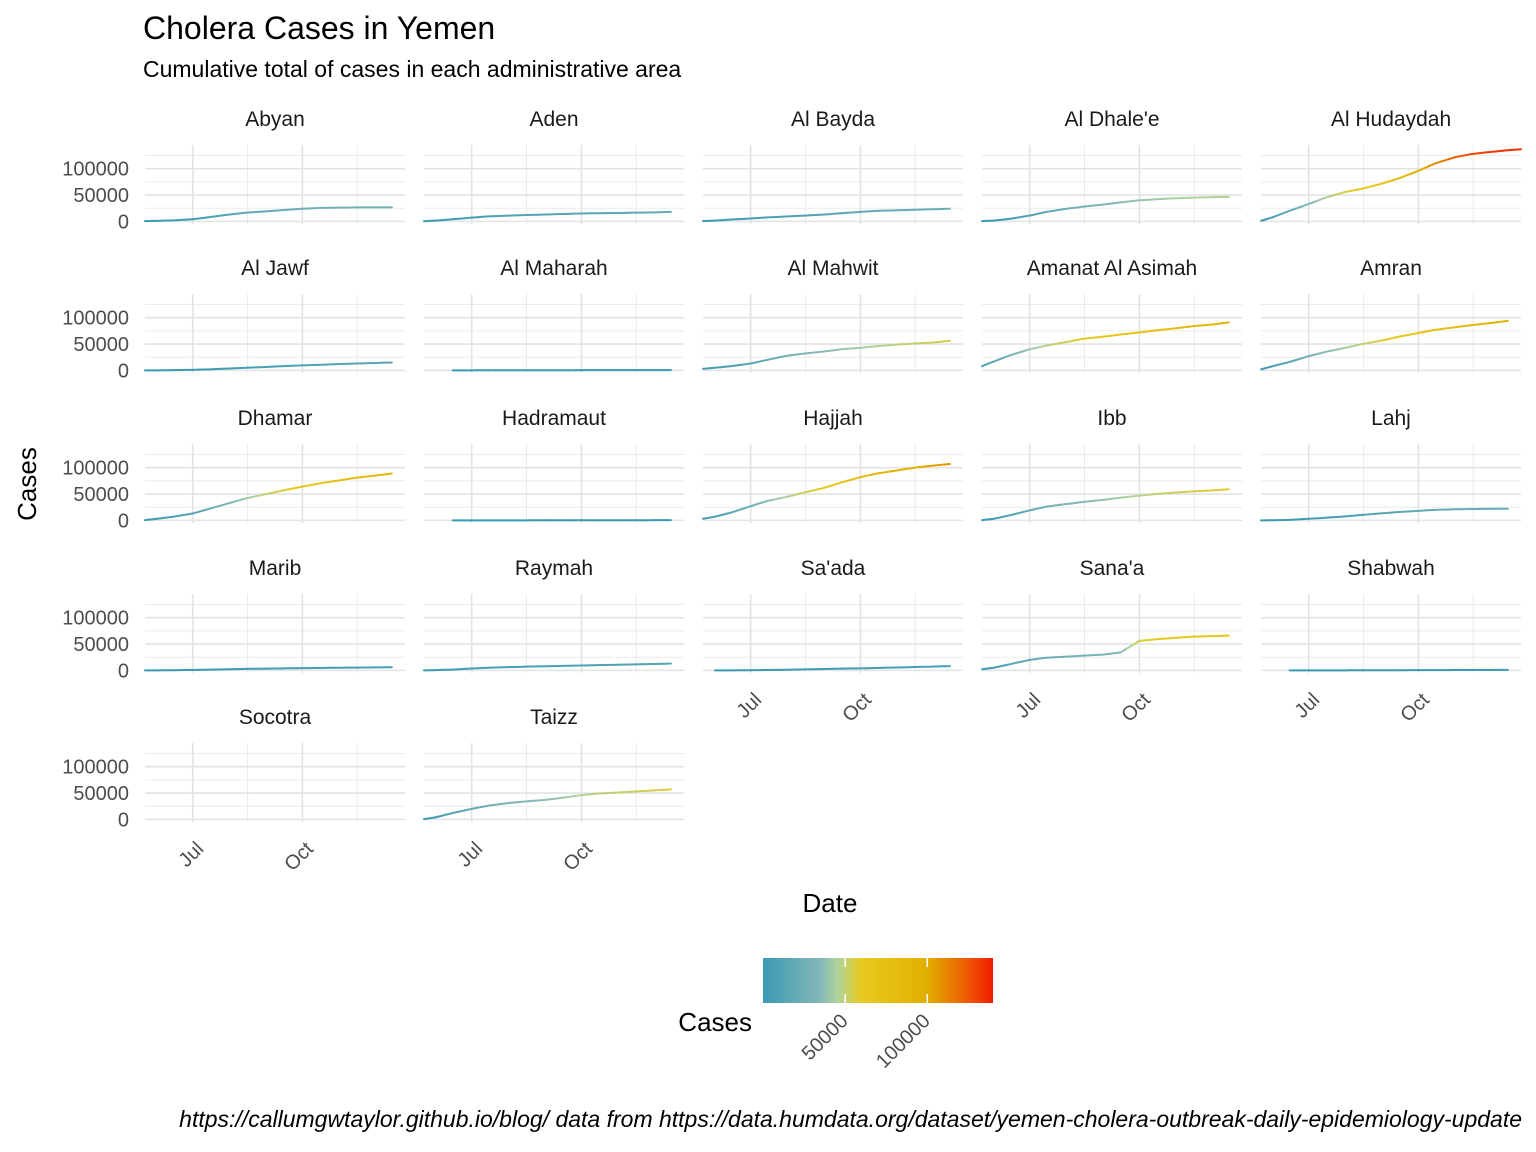 This screenshot has width=1536, height=1152. I want to click on y-tick-label: 50000, so click(101, 345).